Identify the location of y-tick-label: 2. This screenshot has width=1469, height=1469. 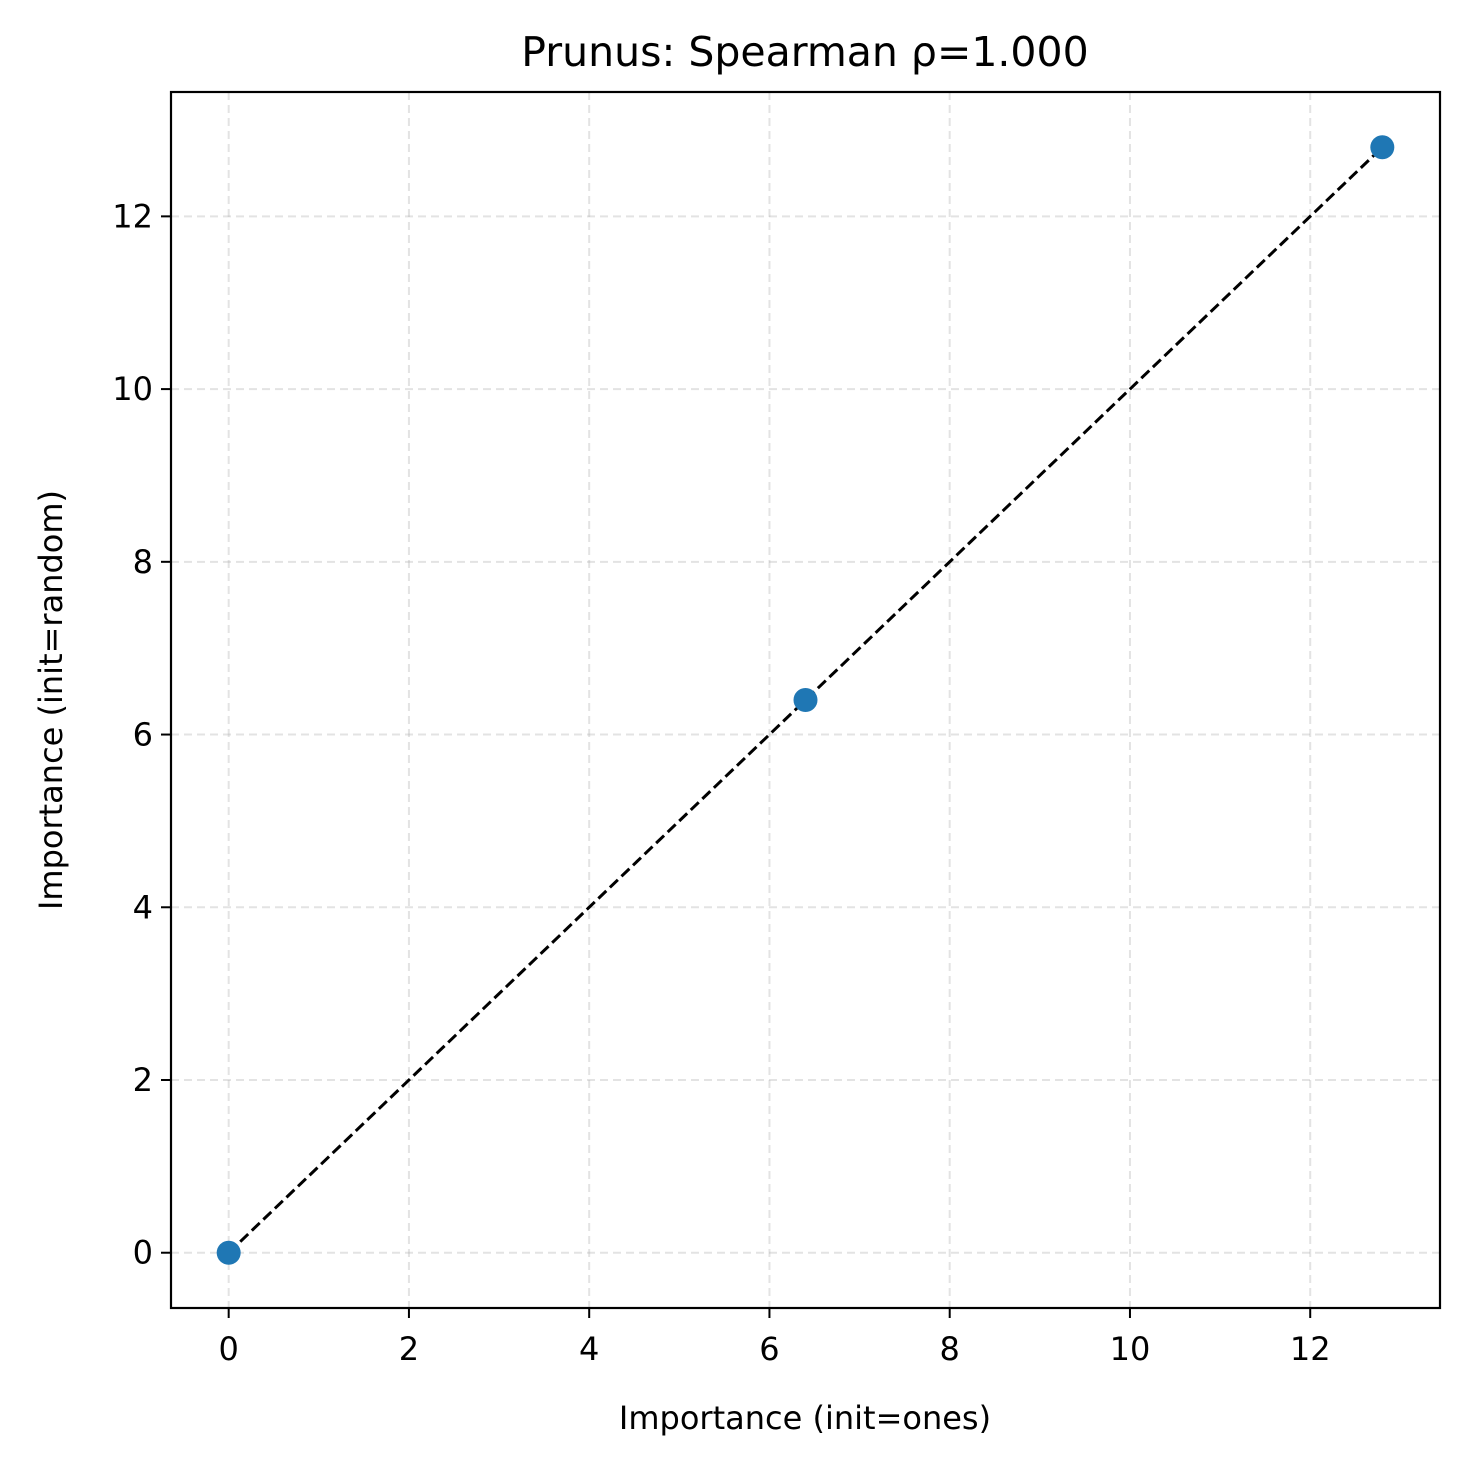
(143, 1080).